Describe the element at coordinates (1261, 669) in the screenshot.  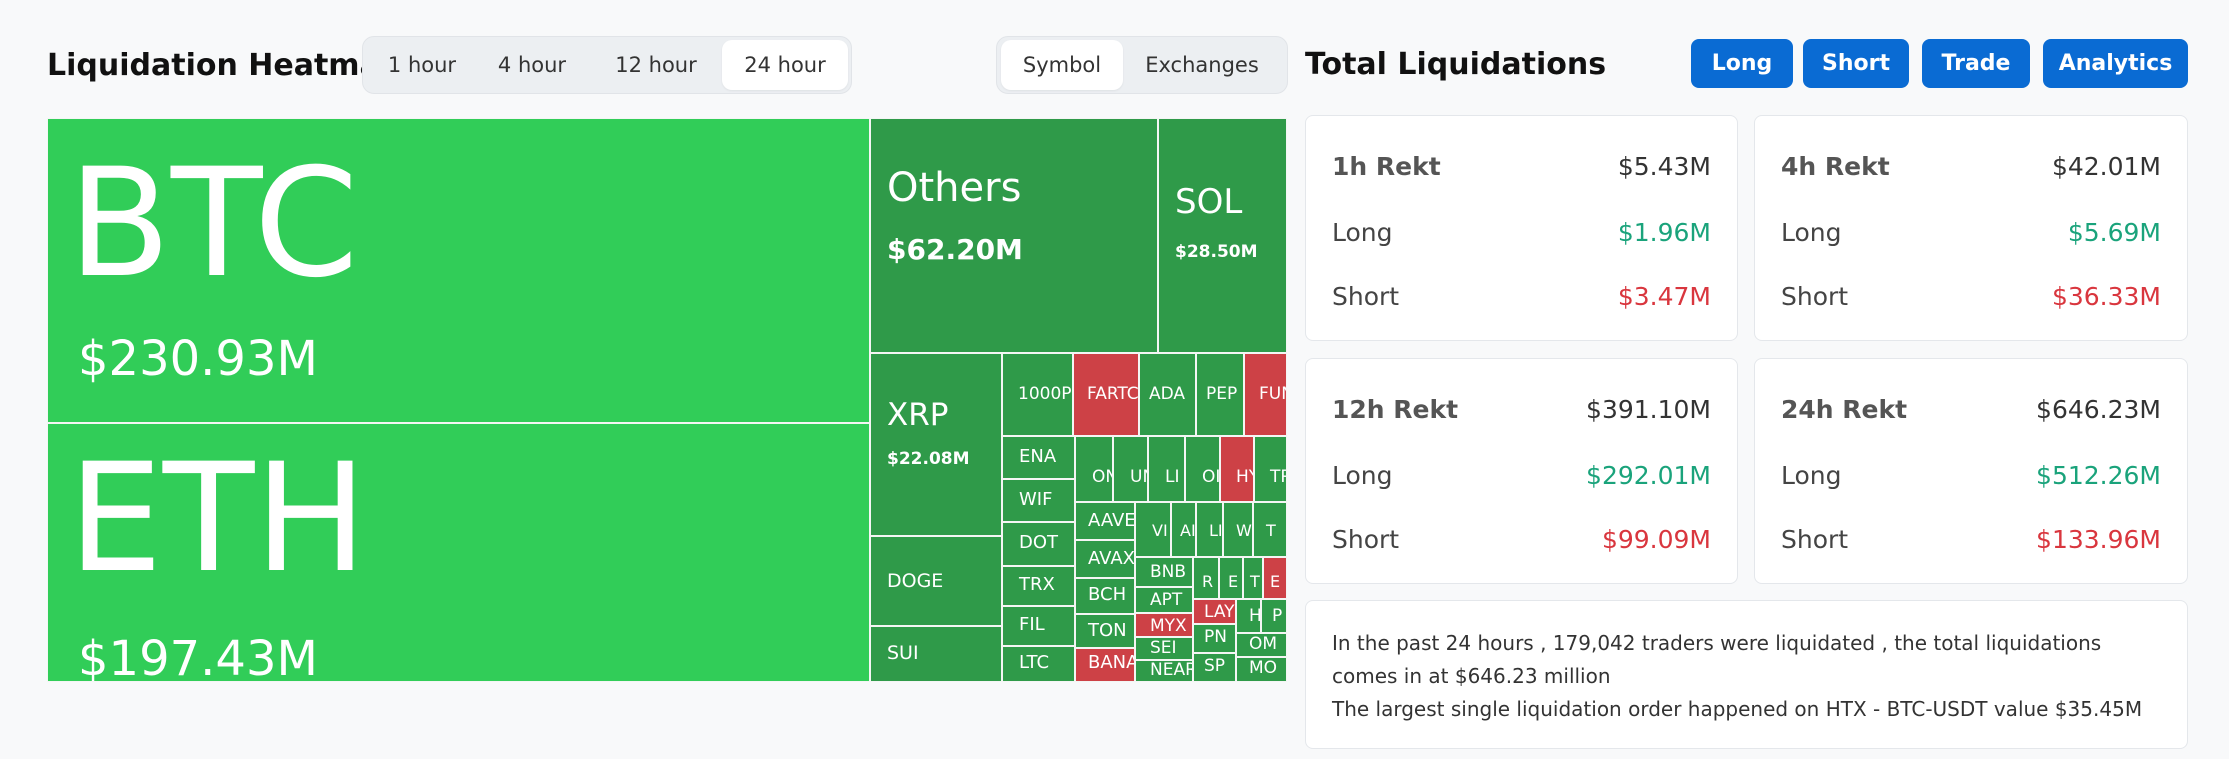
I see `heatmap-tile-mo: MO` at that location.